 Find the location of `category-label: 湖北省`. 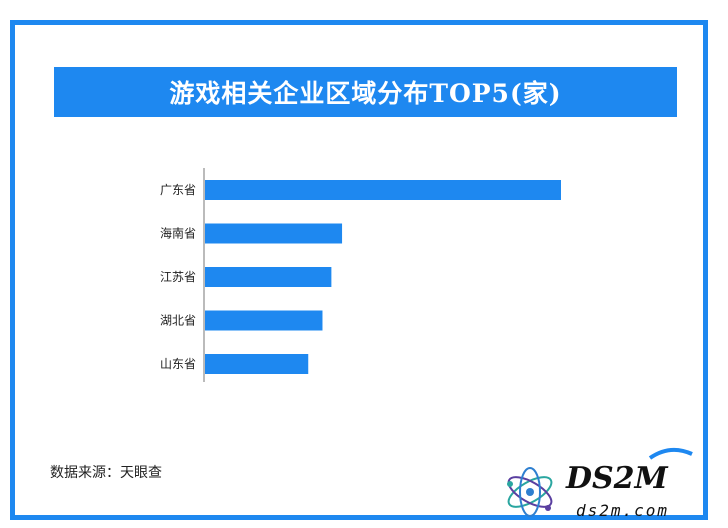

category-label: 湖北省 is located at coordinates (178, 320).